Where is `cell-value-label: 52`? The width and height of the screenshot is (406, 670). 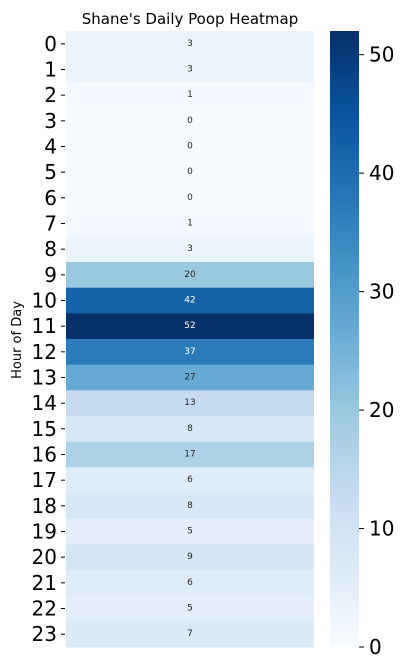 cell-value-label: 52 is located at coordinates (189, 326).